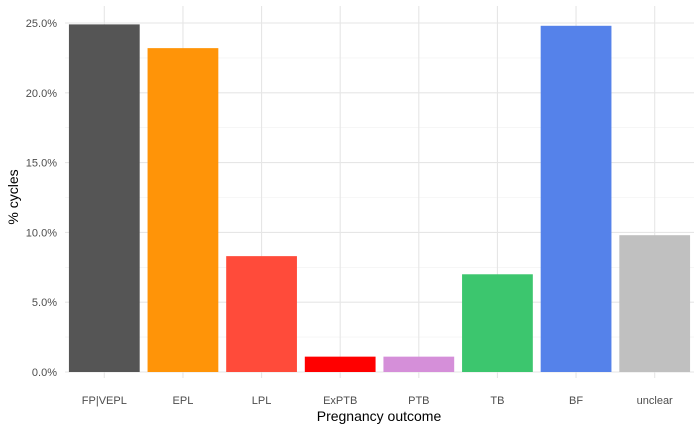  Describe the element at coordinates (497, 323) in the screenshot. I see `bar-tb` at that location.